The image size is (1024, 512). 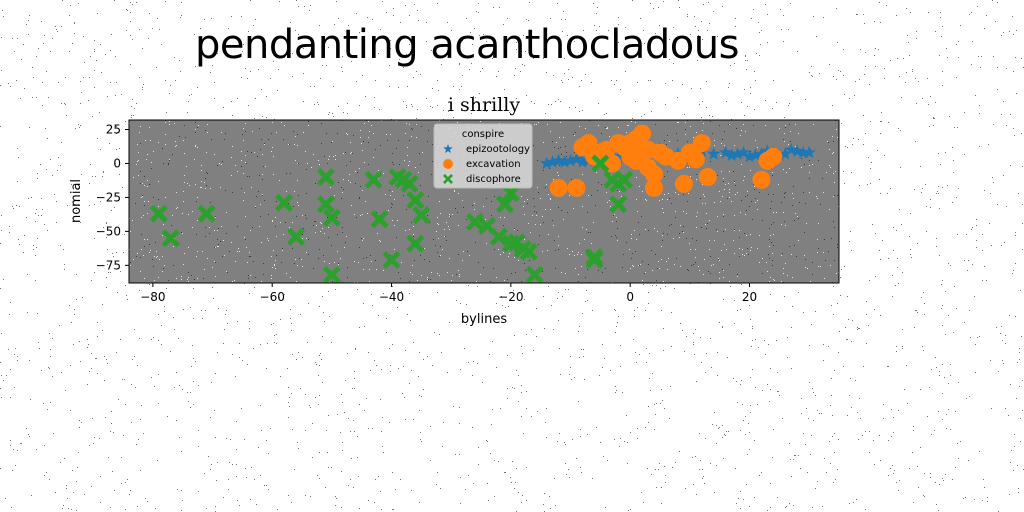 I want to click on legend-label: discophore, so click(x=493, y=179).